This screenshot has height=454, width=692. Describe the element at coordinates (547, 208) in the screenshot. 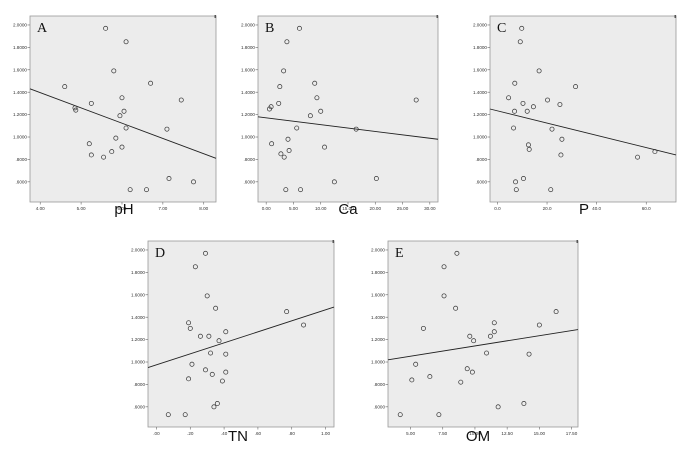

I see `x-tick-label-c: 20.0` at that location.